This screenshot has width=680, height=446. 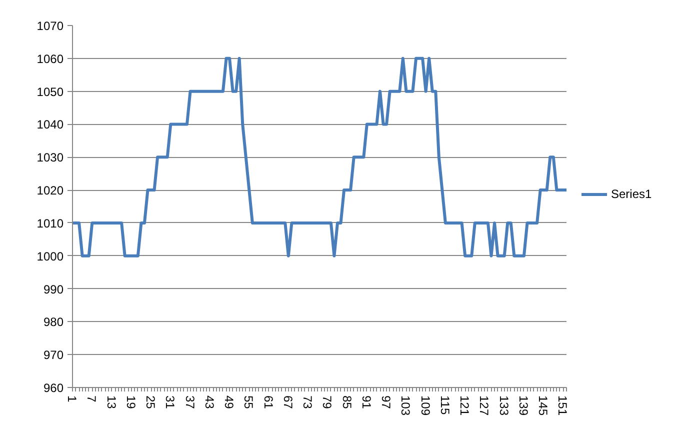 I want to click on y-tick-label: 1070, so click(x=50, y=26).